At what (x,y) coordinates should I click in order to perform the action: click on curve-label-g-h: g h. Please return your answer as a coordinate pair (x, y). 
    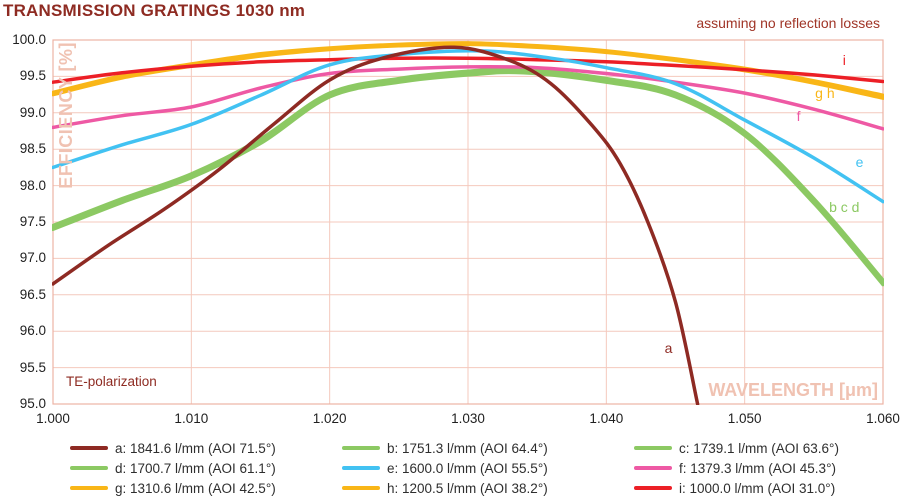
    Looking at the image, I should click on (825, 93).